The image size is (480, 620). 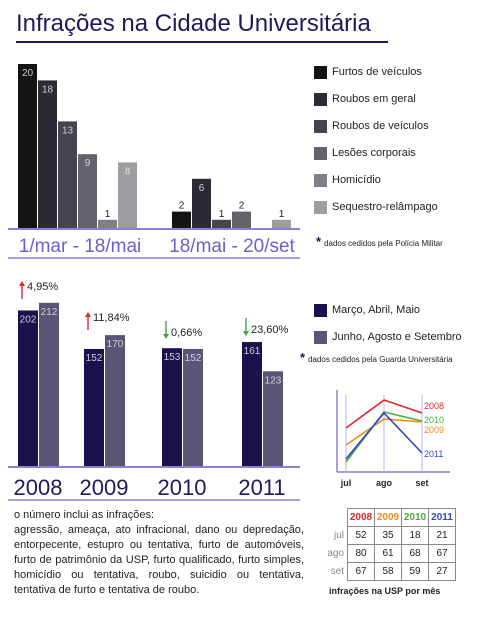 I want to click on chart1-data-label: 2, so click(x=242, y=206).